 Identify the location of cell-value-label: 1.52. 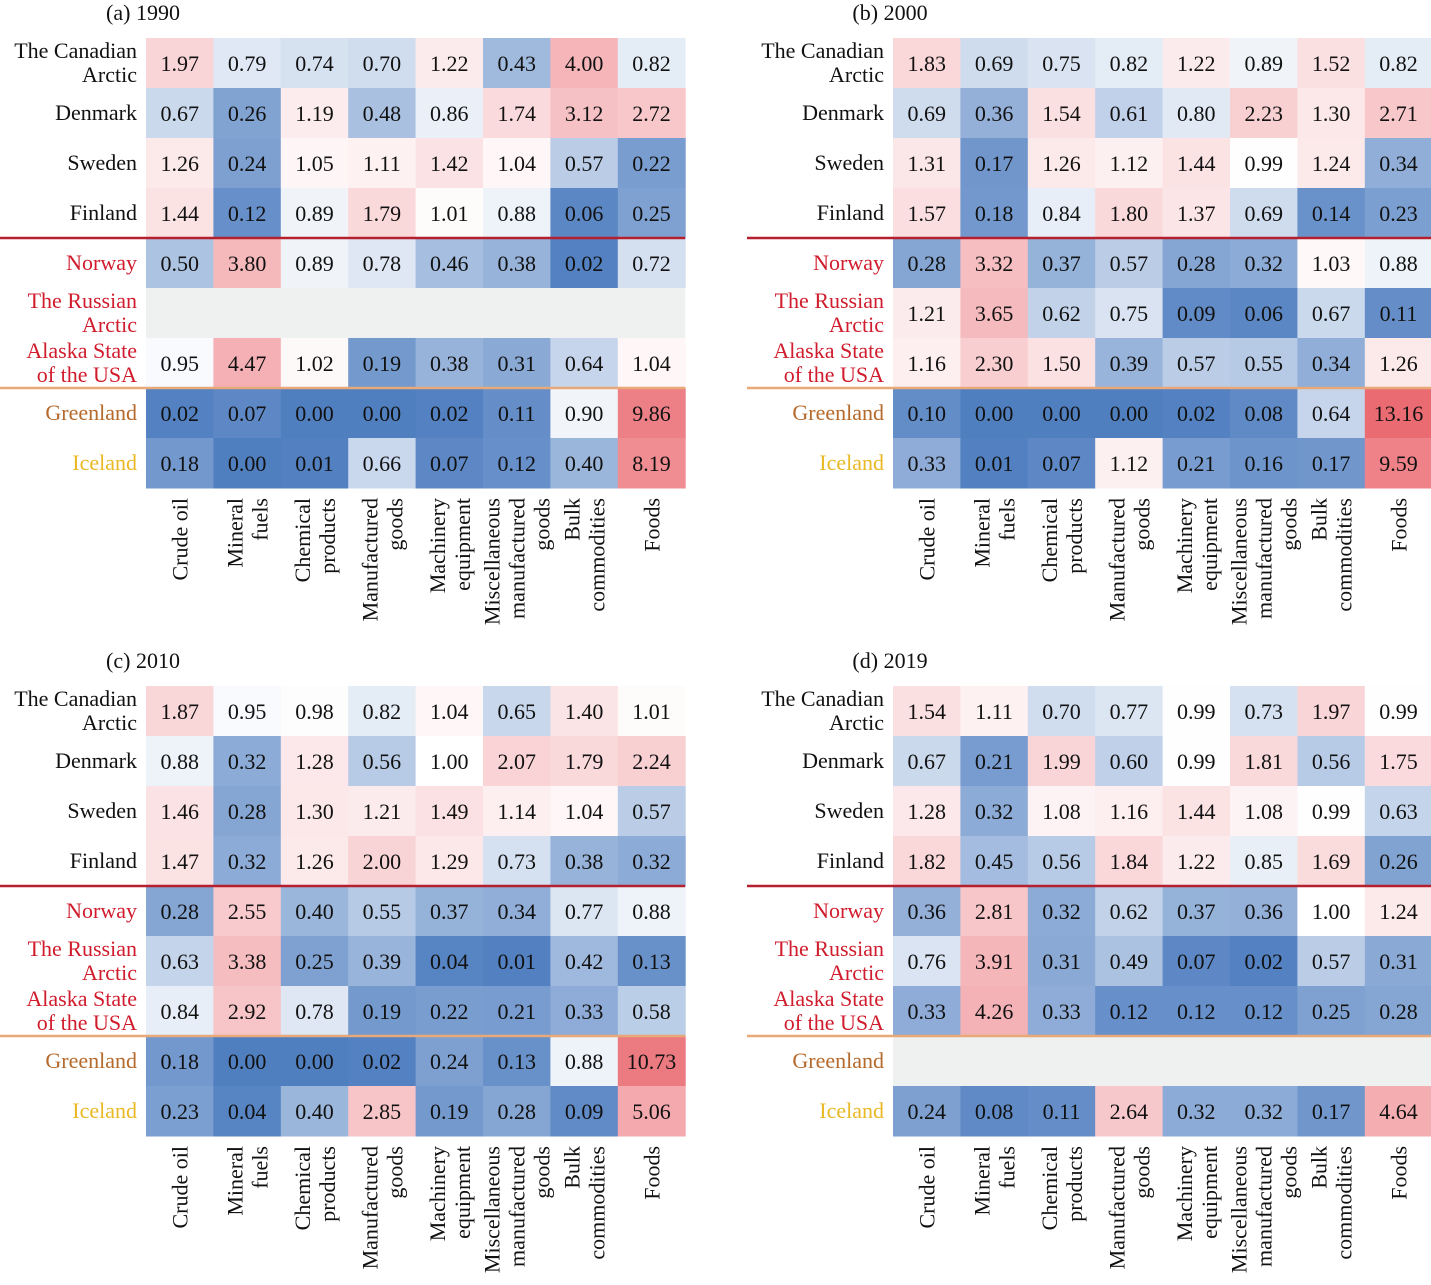
(1331, 63).